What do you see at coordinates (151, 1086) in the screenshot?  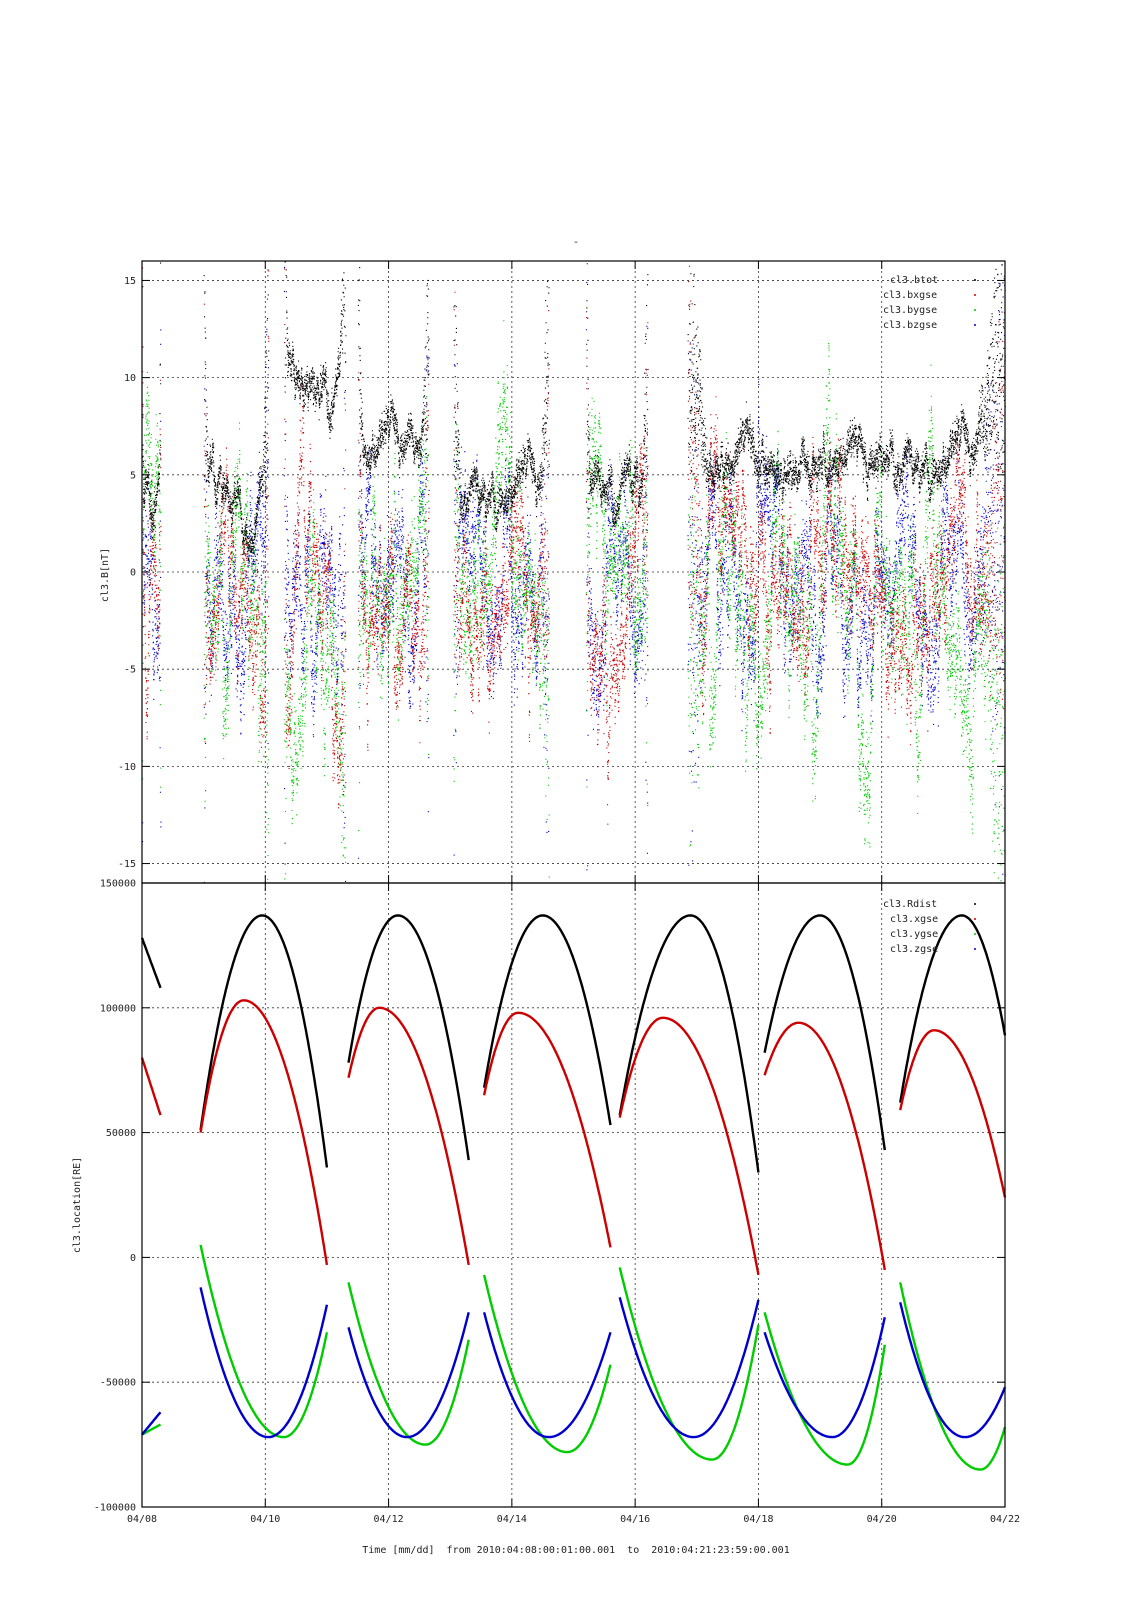 I see `p2-line-xgse-seg0` at bounding box center [151, 1086].